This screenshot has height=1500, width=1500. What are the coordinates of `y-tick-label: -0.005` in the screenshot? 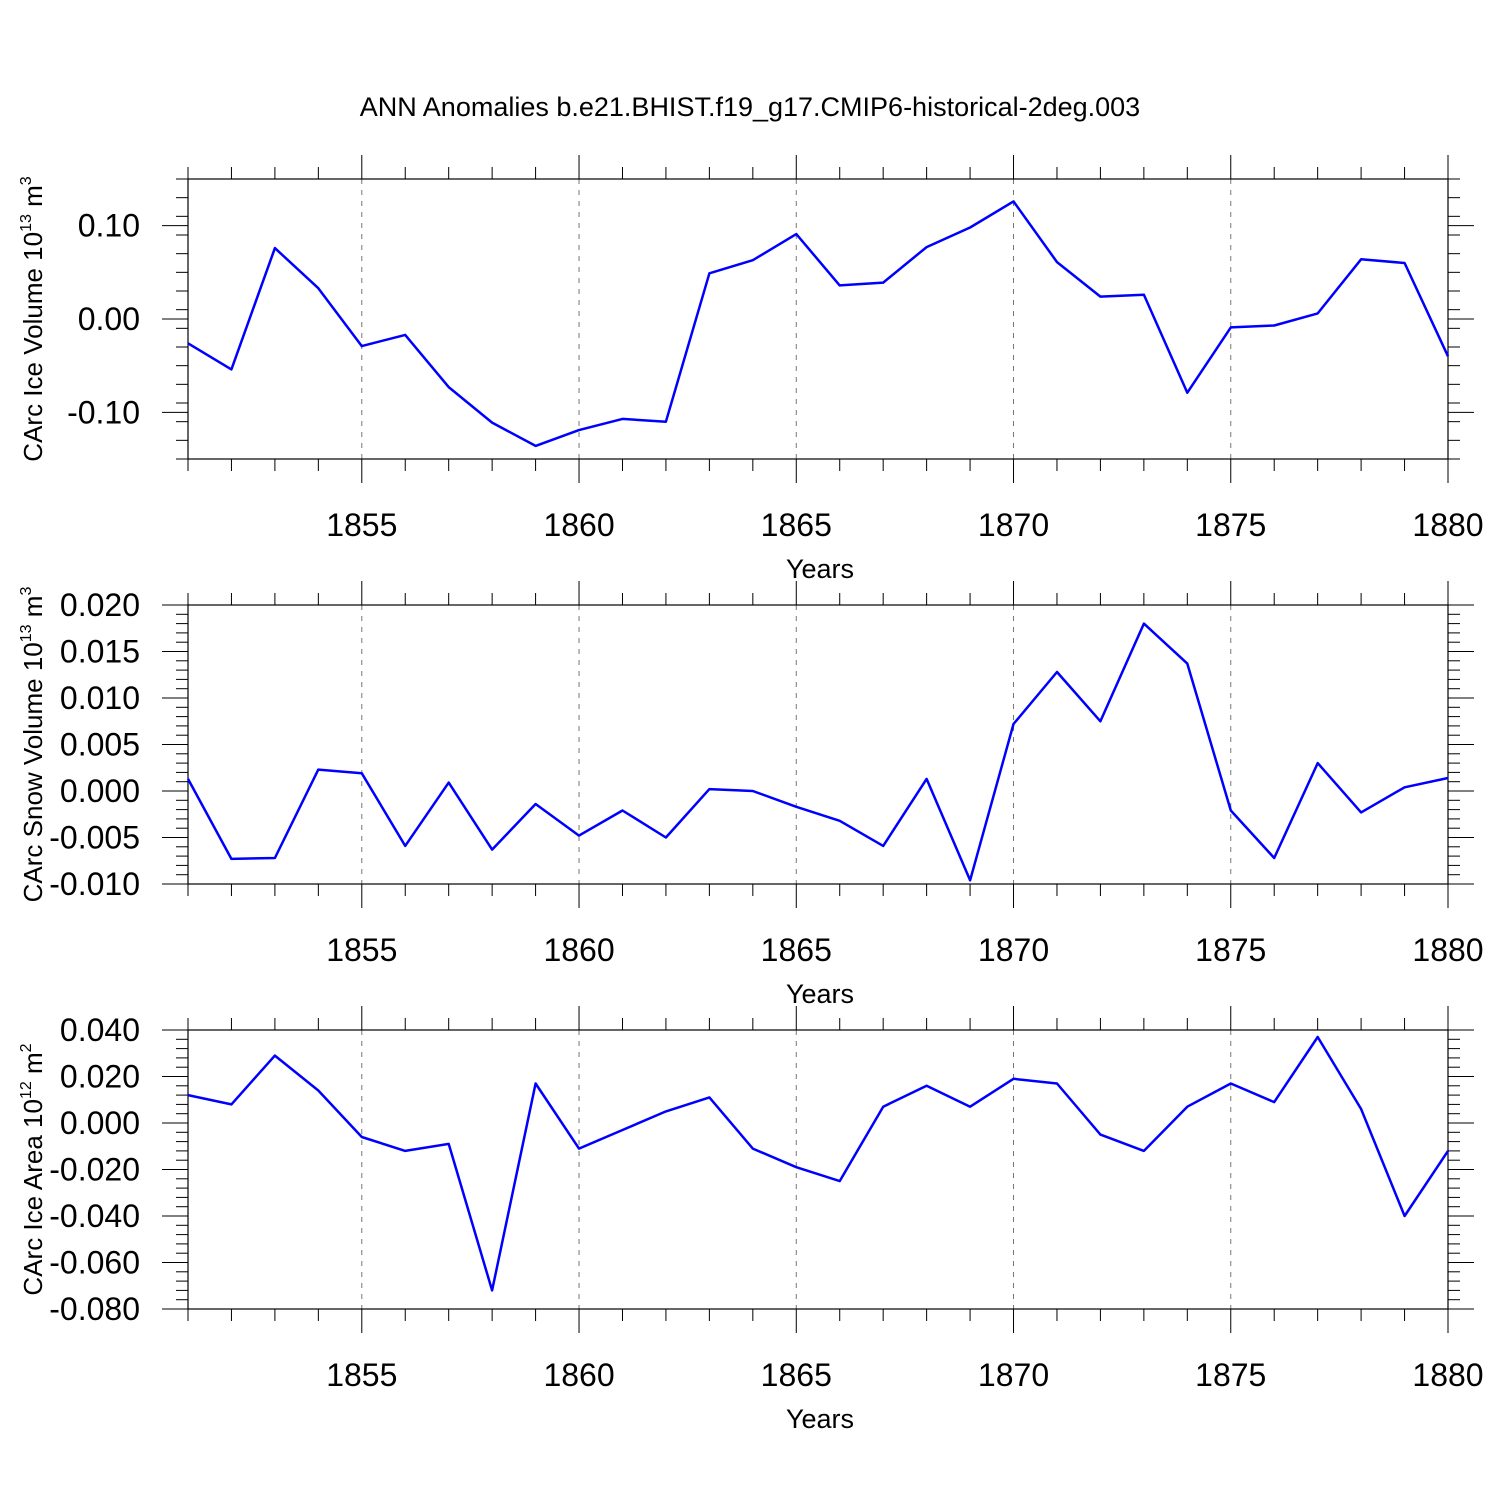 It's located at (94, 838).